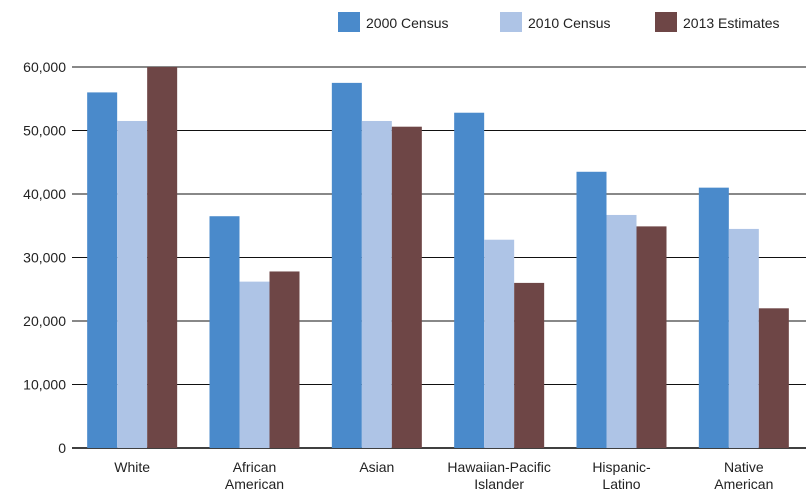  What do you see at coordinates (731, 23) in the screenshot?
I see `legend-label: 2013 Estimates` at bounding box center [731, 23].